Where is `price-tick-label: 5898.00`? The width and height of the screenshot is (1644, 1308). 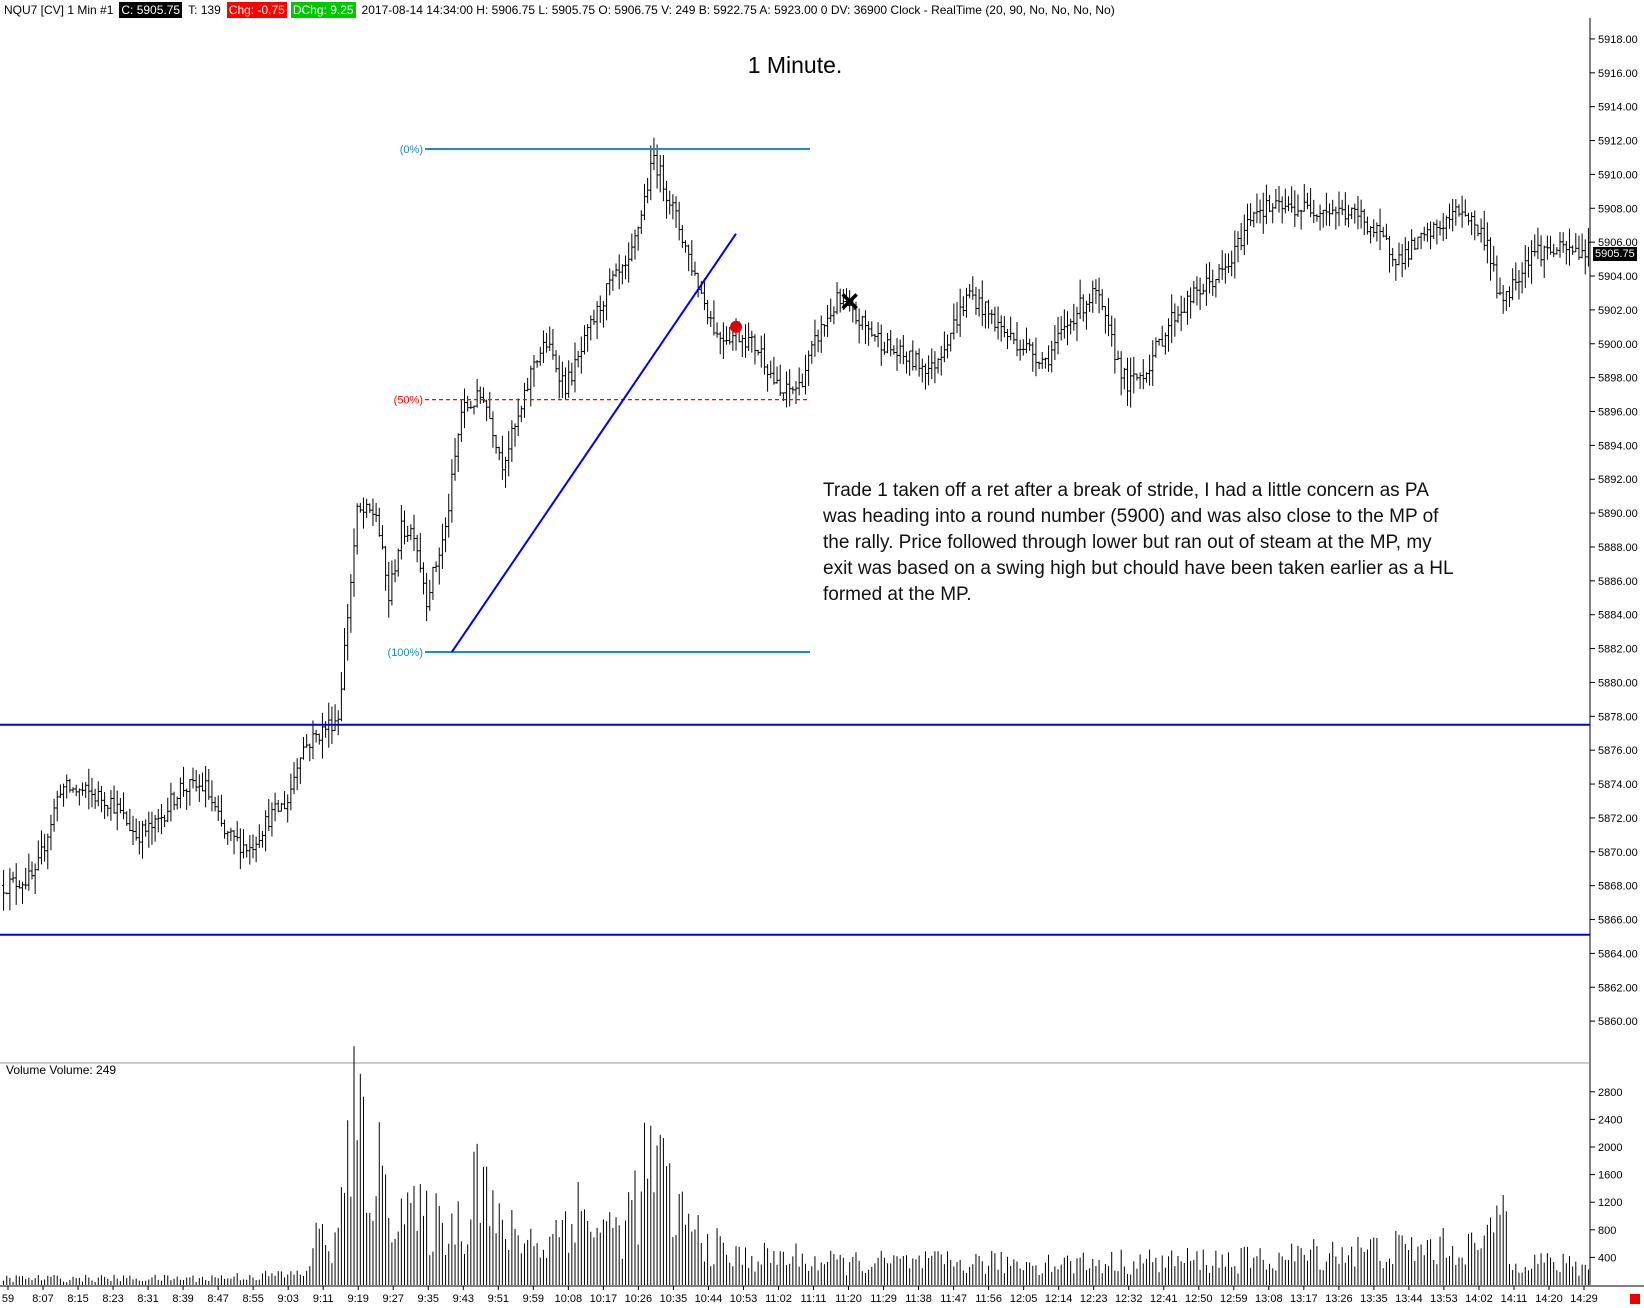
price-tick-label: 5898.00 is located at coordinates (1618, 379).